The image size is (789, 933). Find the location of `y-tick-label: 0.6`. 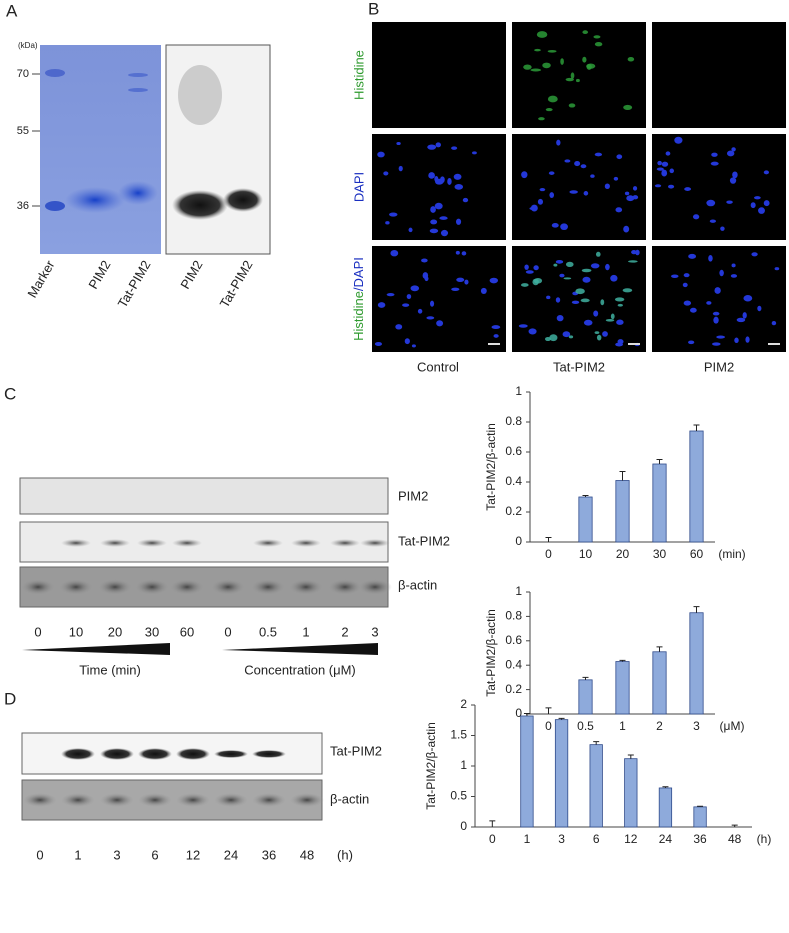

y-tick-label: 0.6 is located at coordinates (513, 451).